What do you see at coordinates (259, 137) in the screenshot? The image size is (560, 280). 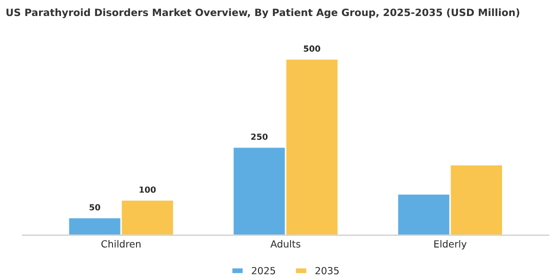 I see `data-label: 250` at bounding box center [259, 137].